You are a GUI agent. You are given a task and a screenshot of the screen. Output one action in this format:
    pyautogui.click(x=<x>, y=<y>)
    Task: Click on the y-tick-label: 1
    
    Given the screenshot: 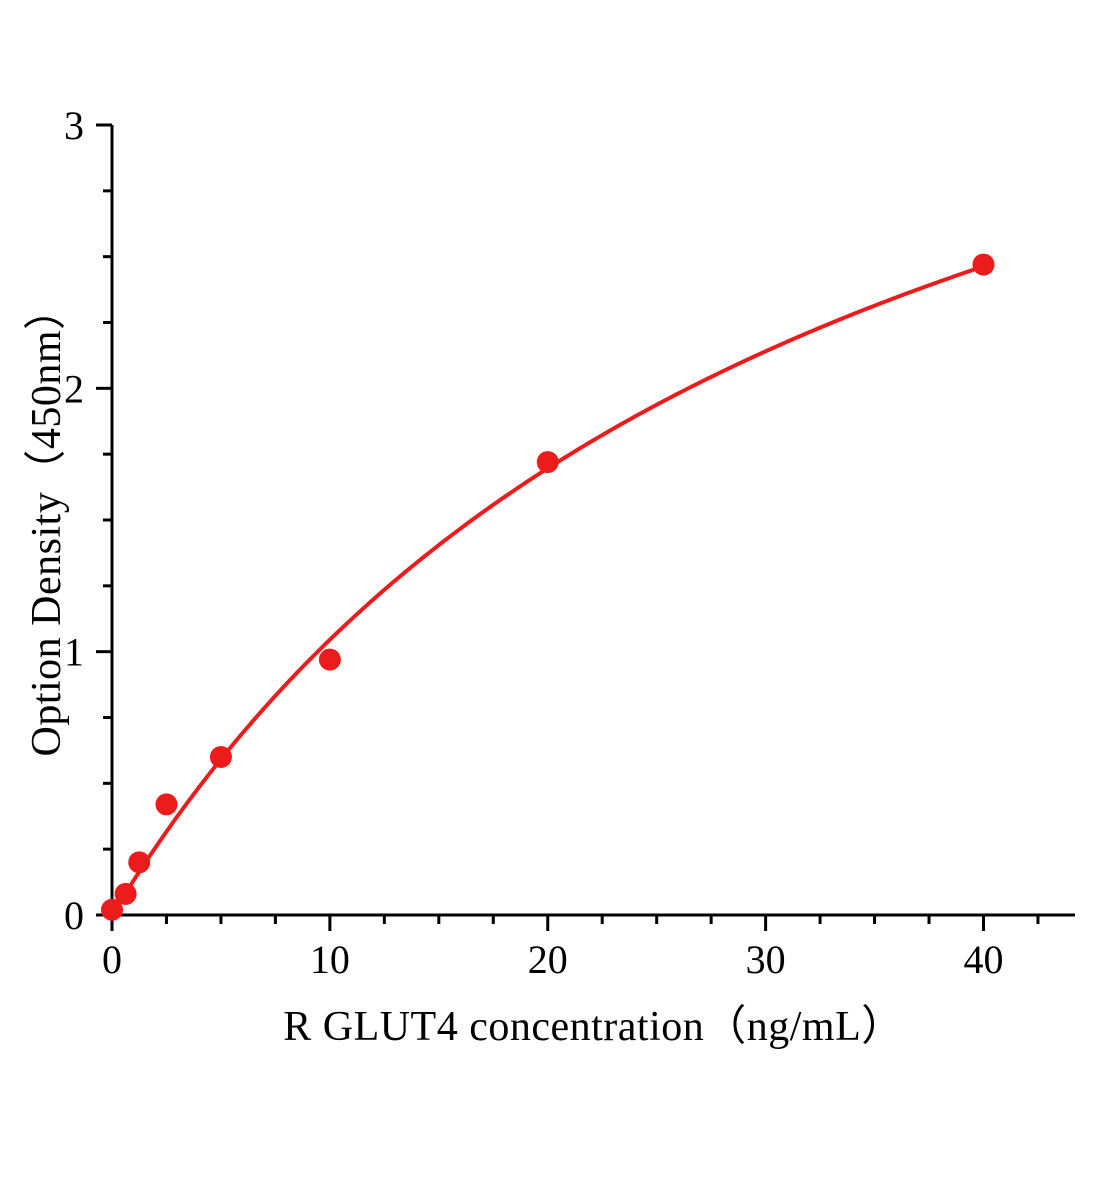 What is the action you would take?
    pyautogui.click(x=74, y=652)
    